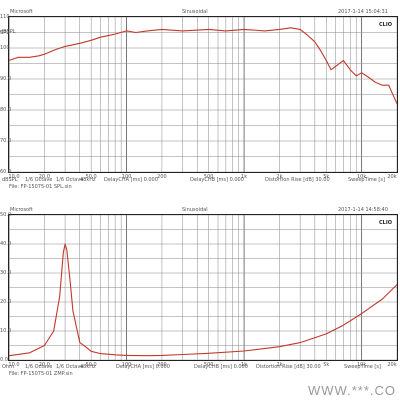 This screenshot has width=400, height=400. I want to click on bottom-header-center: Sinusoidal, so click(195, 210).